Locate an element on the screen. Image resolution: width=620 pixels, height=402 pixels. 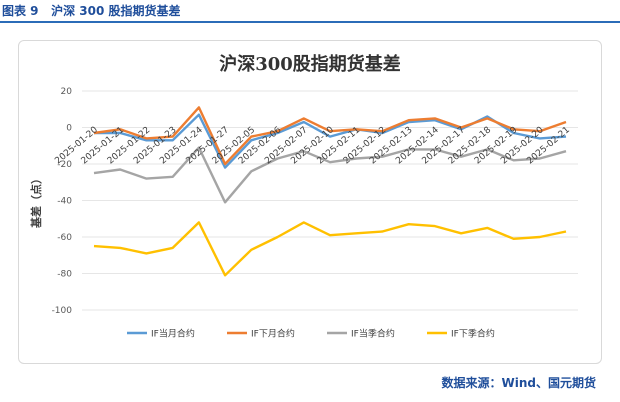
y-tick-label: -20 is located at coordinates (64, 165).